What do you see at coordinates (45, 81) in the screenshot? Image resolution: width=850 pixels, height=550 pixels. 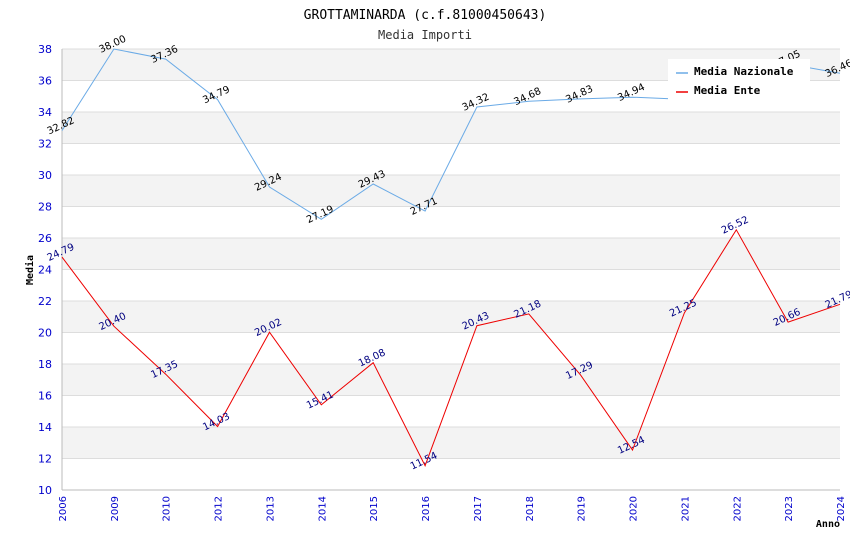 I see `y-tick-label: 36` at bounding box center [45, 81].